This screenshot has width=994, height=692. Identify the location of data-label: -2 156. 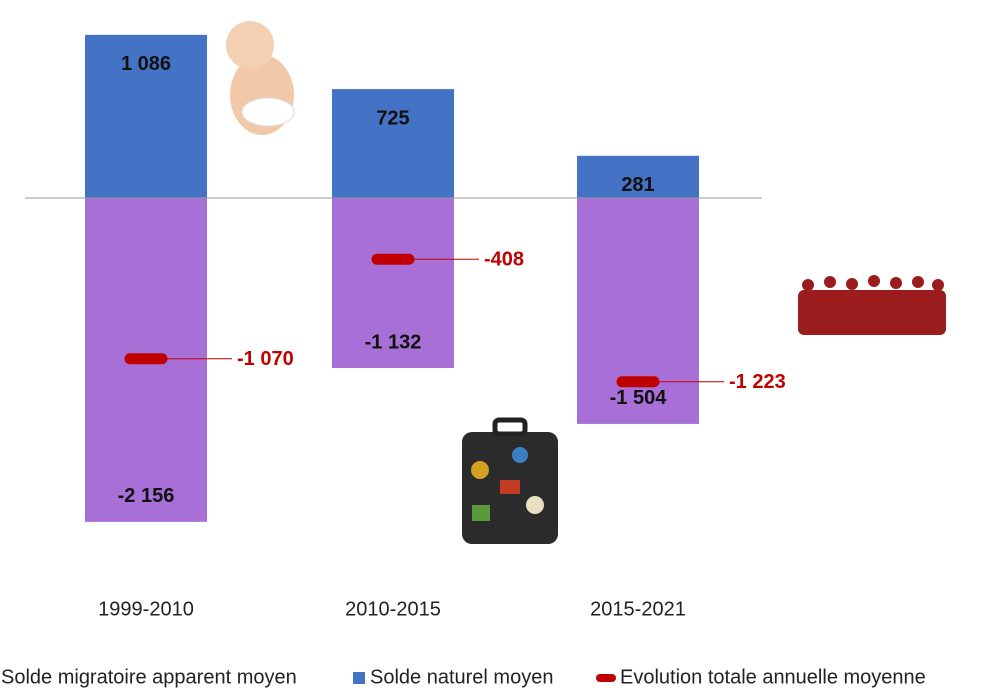
(146, 496).